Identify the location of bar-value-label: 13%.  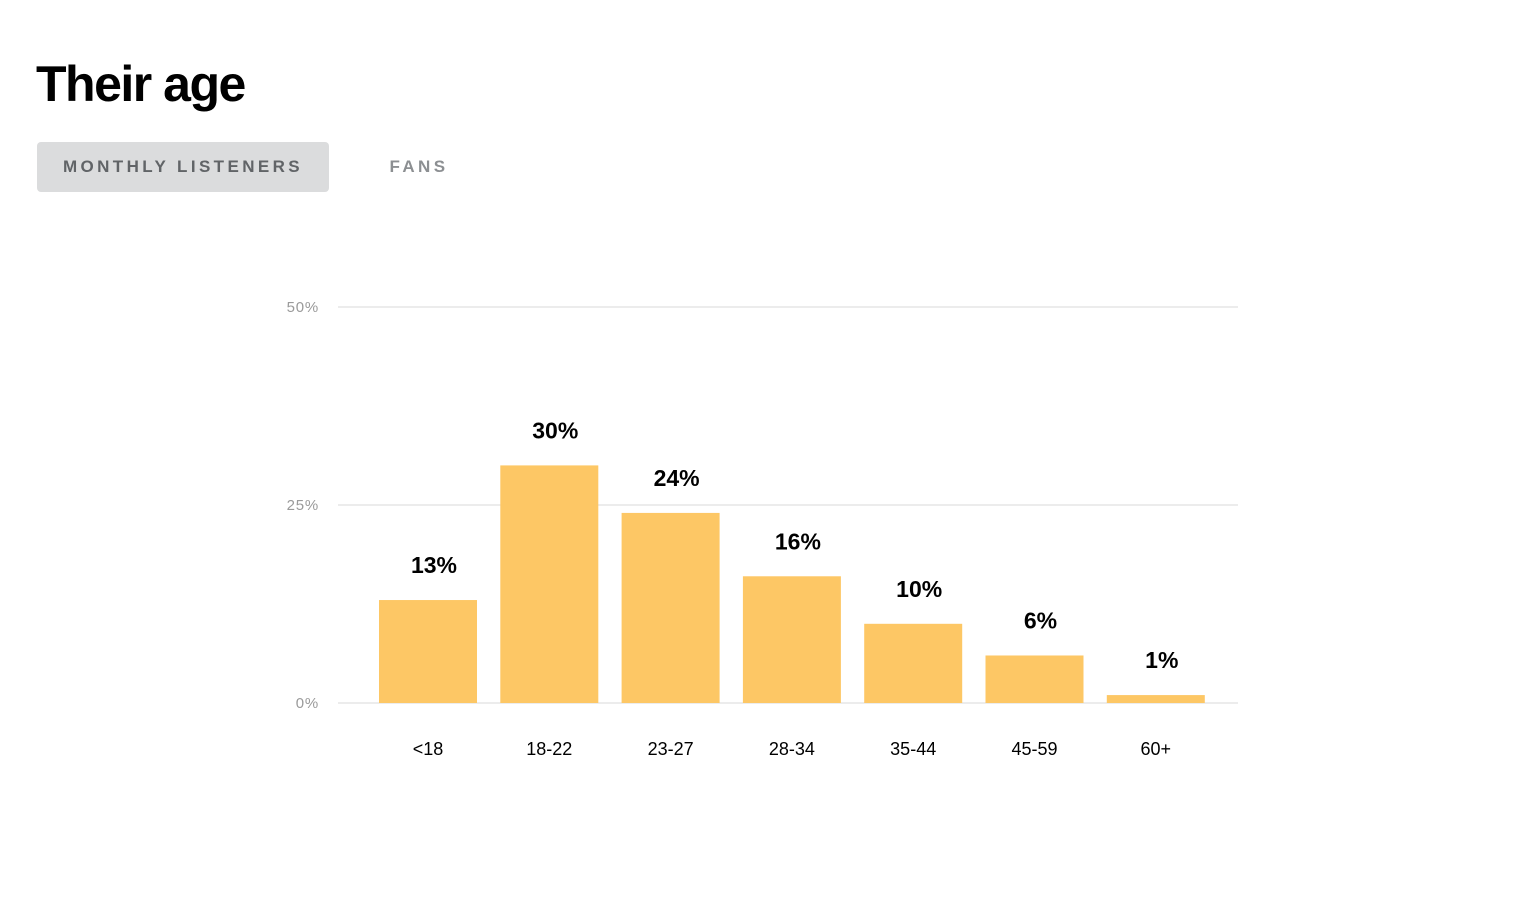
(434, 565).